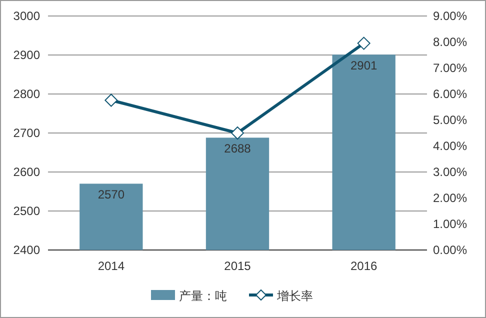 The width and height of the screenshot is (486, 318). Describe the element at coordinates (450, 42) in the screenshot. I see `y2-tick-label: 8.00%` at that location.